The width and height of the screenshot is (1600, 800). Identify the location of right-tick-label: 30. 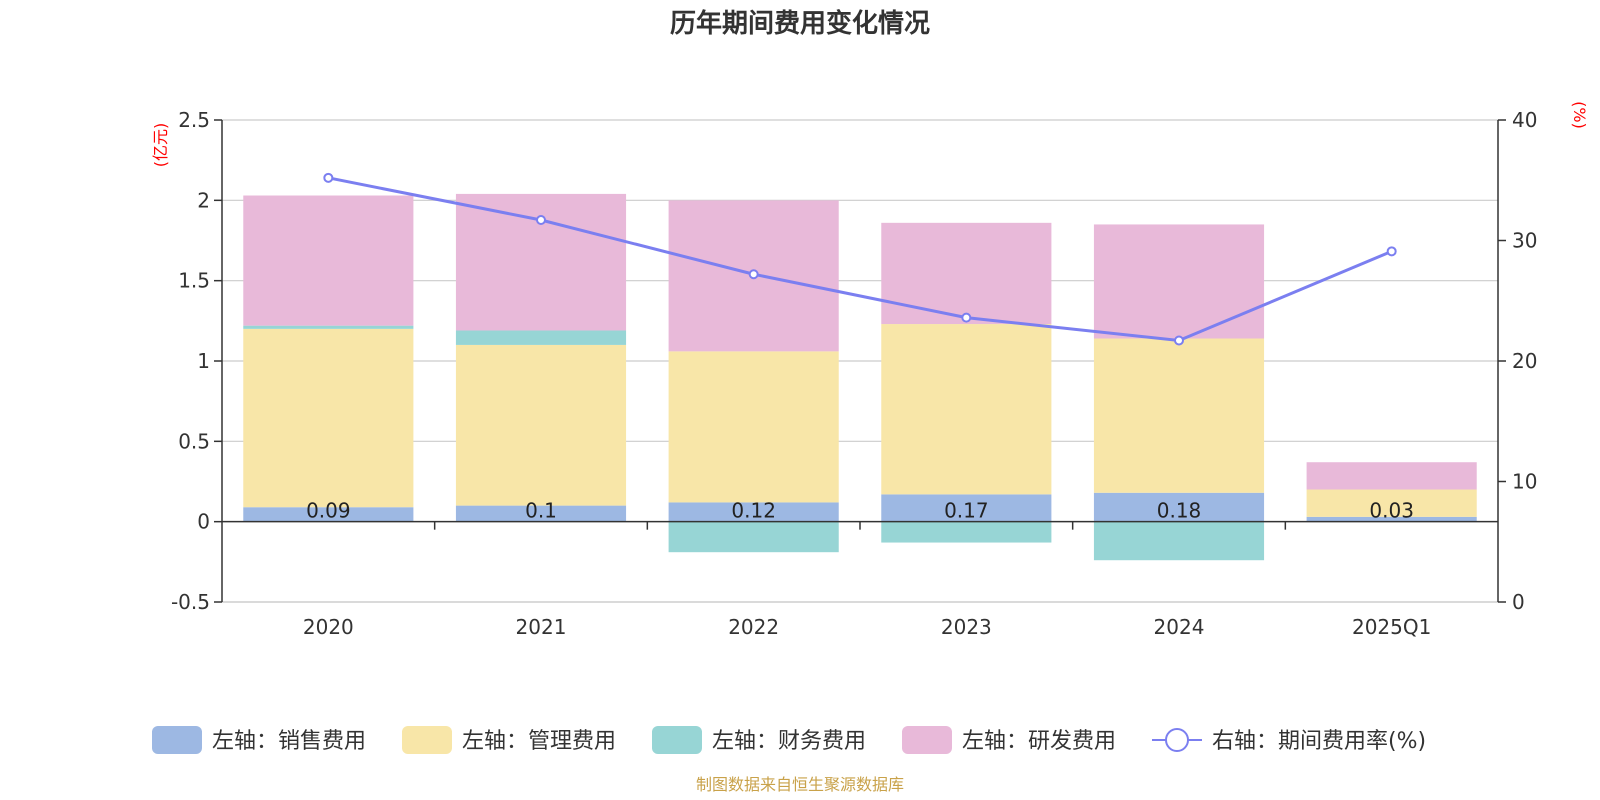
(1524, 241).